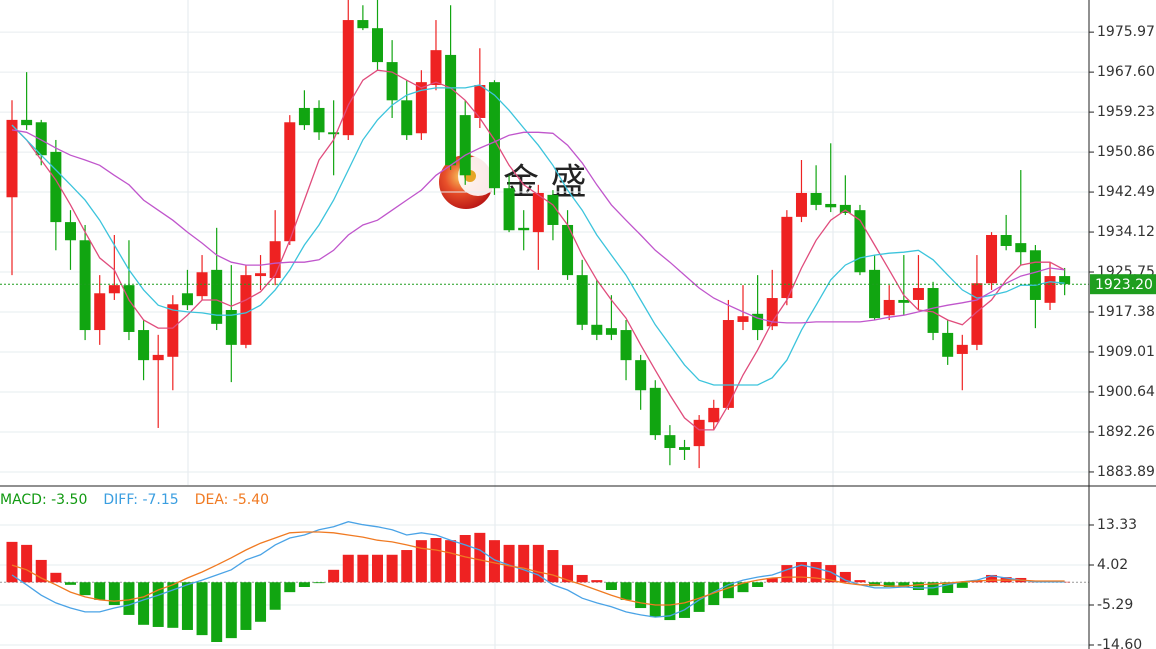 The image size is (1156, 649). I want to click on y-tick-label: 1934.12, so click(1126, 232).